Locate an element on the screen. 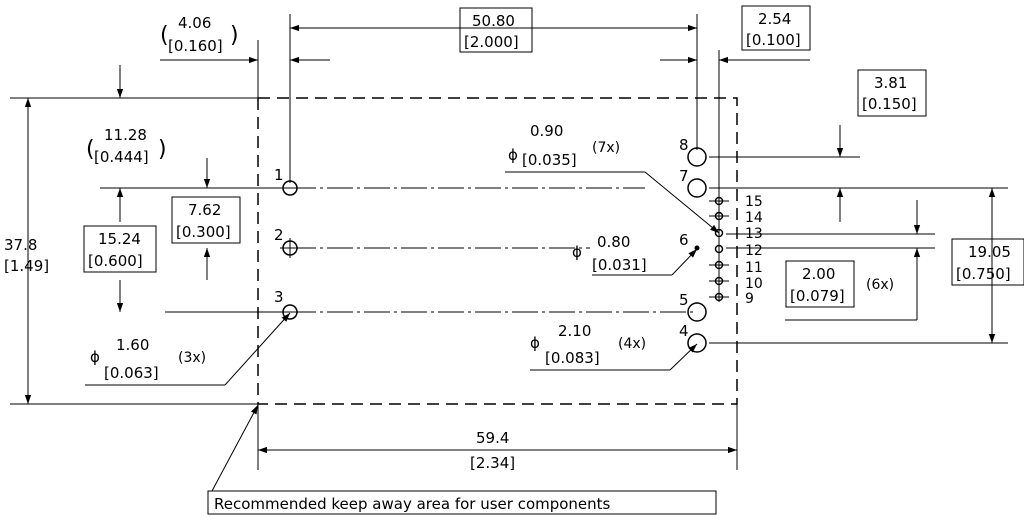  pin-label: 4 is located at coordinates (684, 331).